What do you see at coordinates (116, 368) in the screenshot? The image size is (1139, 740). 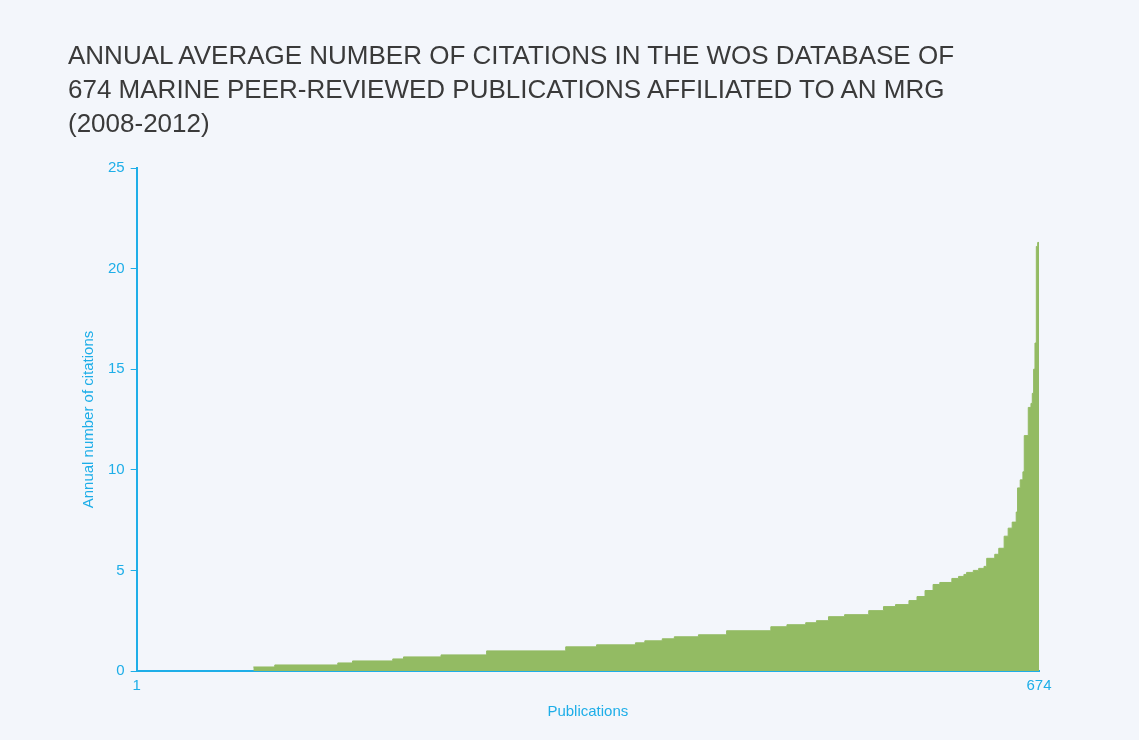 I see `y-tick-label: 15` at bounding box center [116, 368].